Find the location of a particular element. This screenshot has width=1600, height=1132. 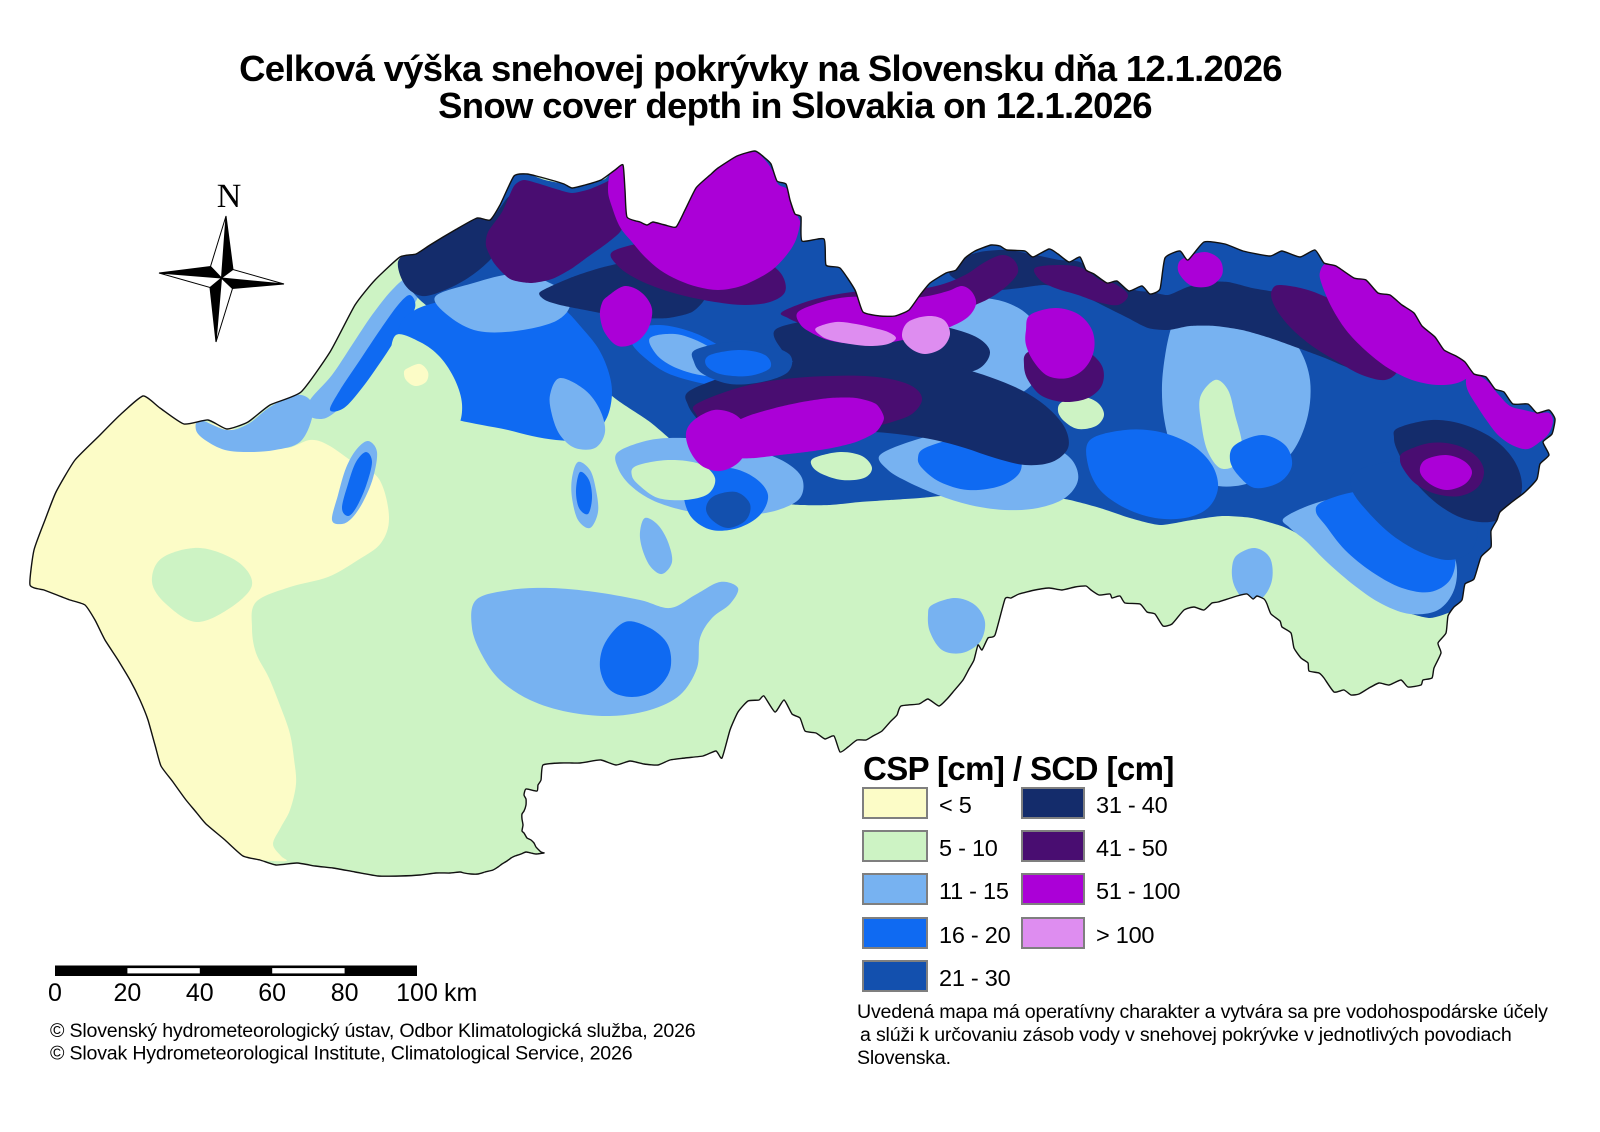

svg-text: 16 - 20 is located at coordinates (975, 935).